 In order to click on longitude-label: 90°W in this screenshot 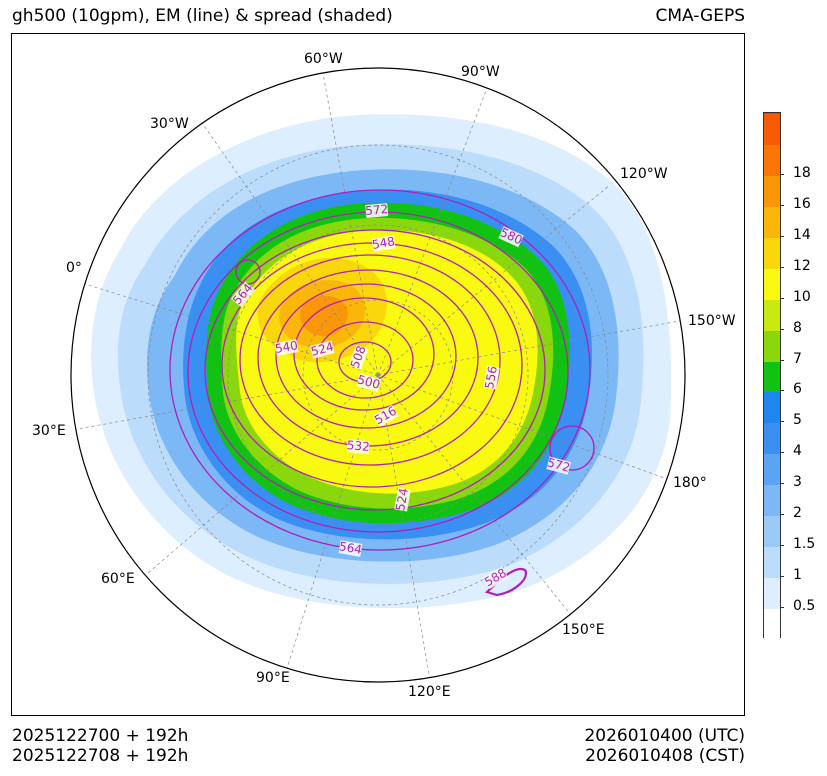, I will do `click(480, 72)`.